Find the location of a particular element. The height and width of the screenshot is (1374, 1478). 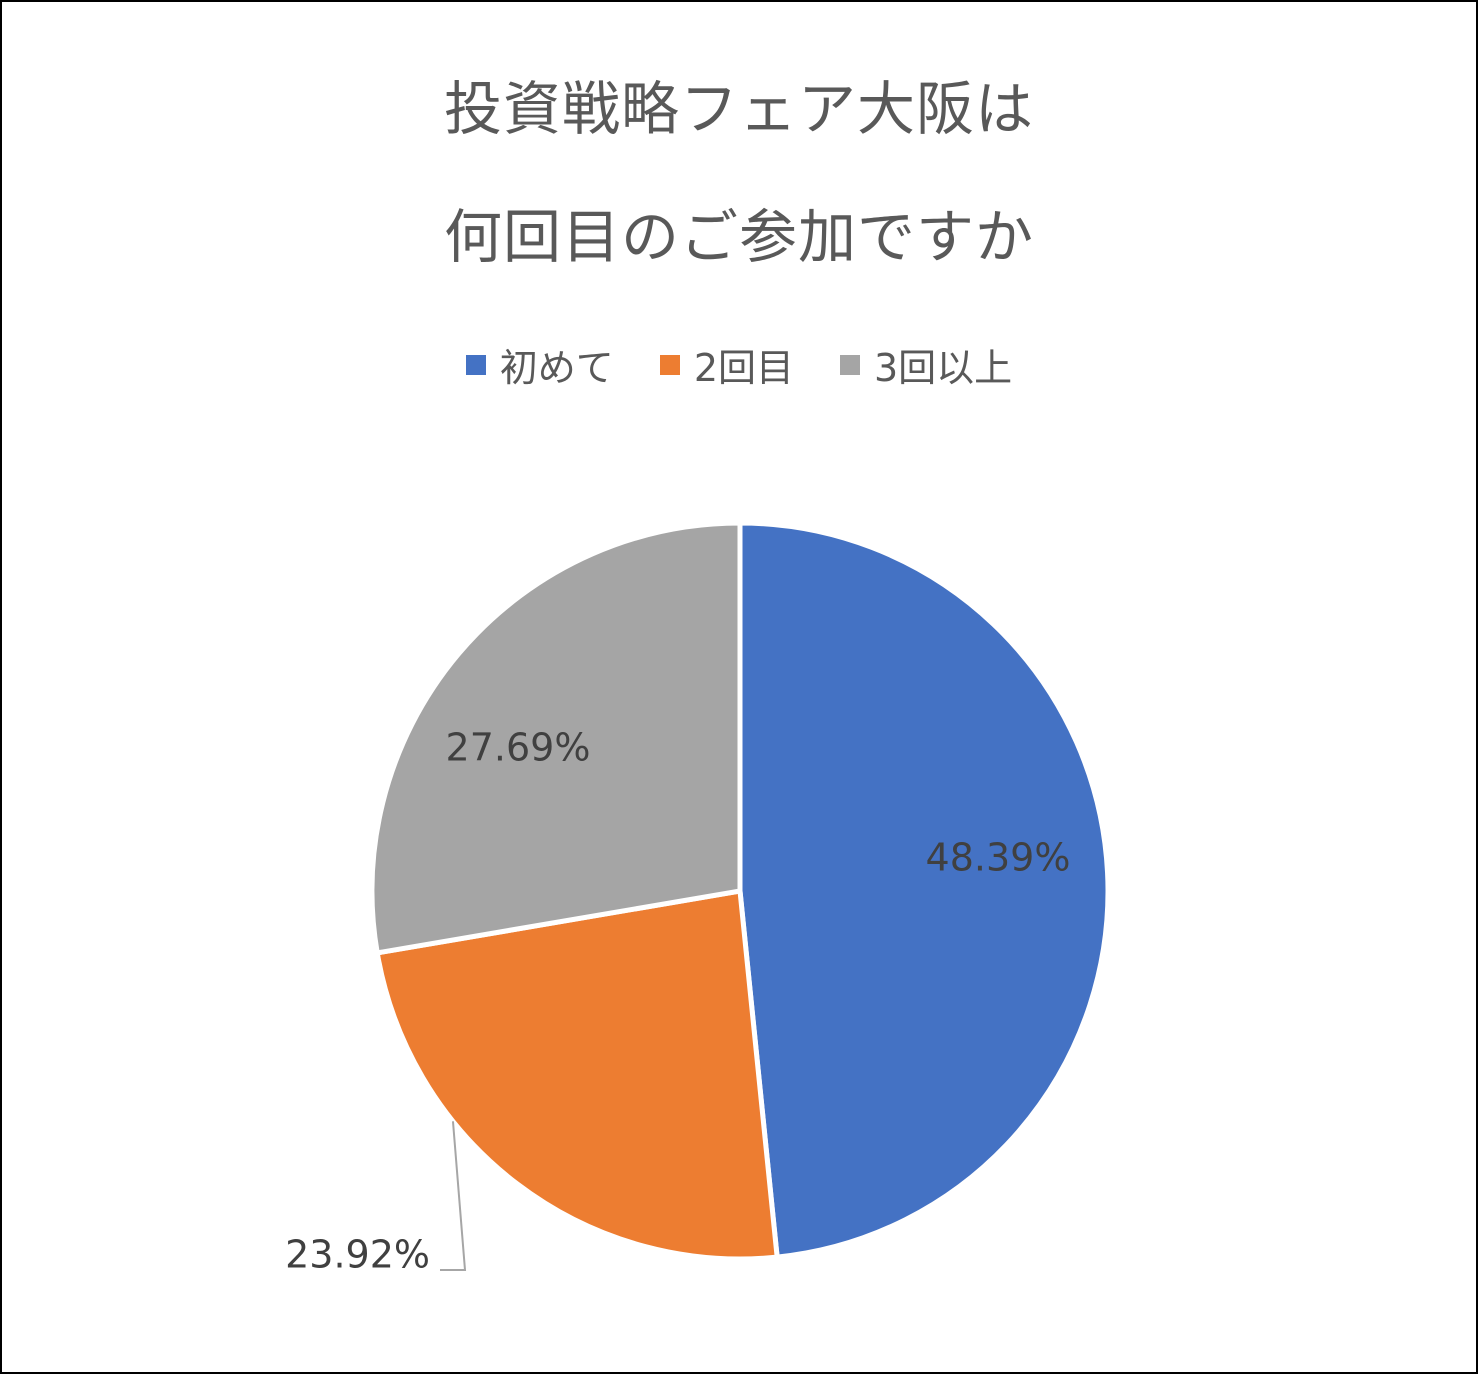

legend-item-third-or-more: 3回以上 is located at coordinates (926, 364).